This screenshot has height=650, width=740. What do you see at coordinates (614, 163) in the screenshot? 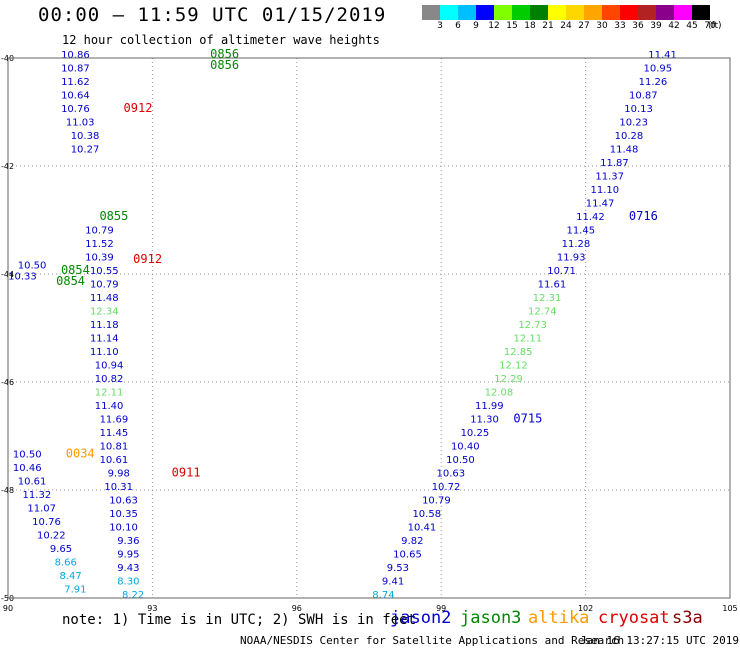
I see `wave-height-label: 11.87` at bounding box center [614, 163].